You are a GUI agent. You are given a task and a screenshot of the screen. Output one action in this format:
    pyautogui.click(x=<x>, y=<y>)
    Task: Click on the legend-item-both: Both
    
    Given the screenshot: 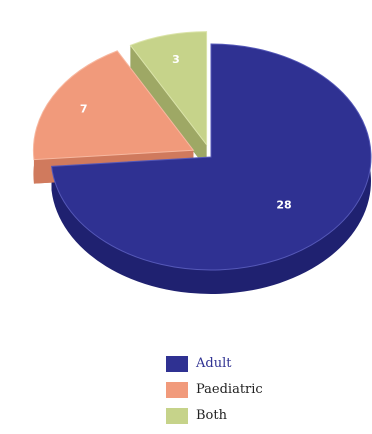 What is the action you would take?
    pyautogui.click(x=214, y=416)
    